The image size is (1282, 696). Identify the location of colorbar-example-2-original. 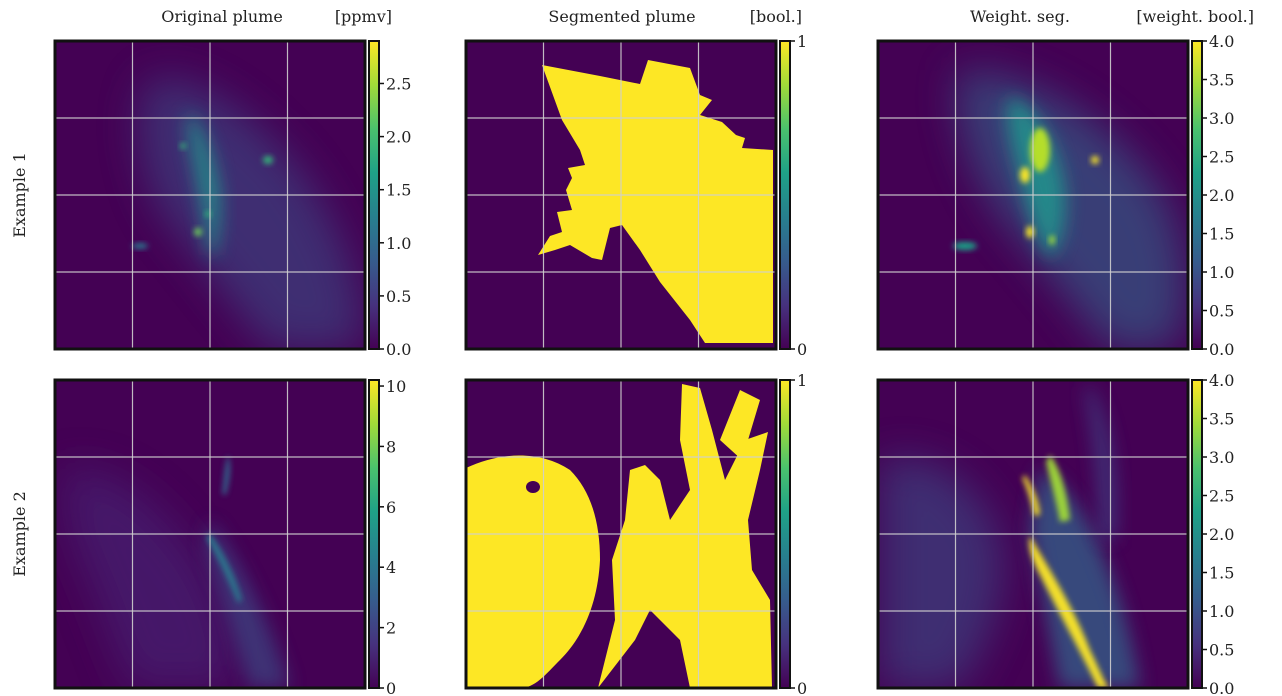
(374, 534).